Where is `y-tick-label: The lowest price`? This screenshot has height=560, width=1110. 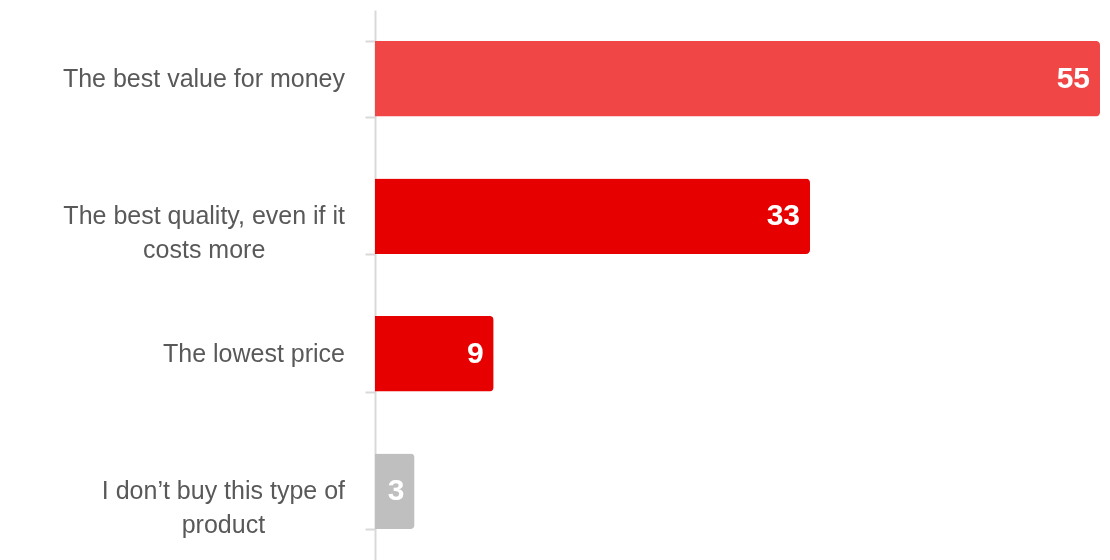 y-tick-label: The lowest price is located at coordinates (254, 352).